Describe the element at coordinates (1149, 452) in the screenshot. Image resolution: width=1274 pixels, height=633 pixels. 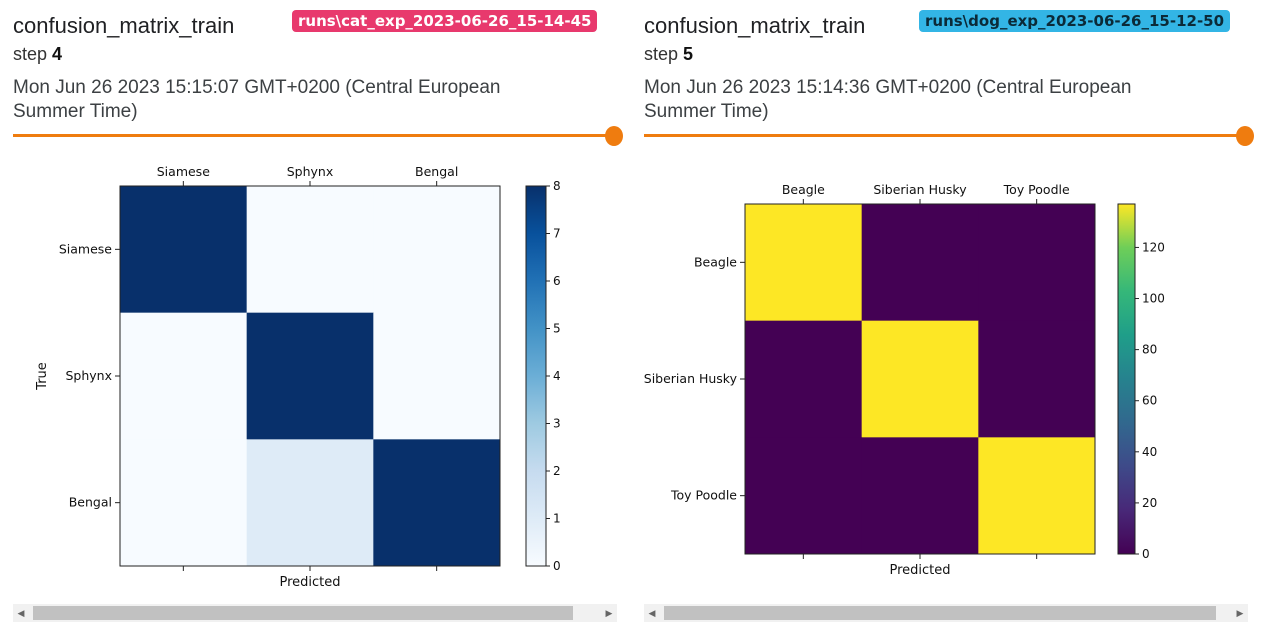
I see `colorbar-tick-label: 40` at that location.